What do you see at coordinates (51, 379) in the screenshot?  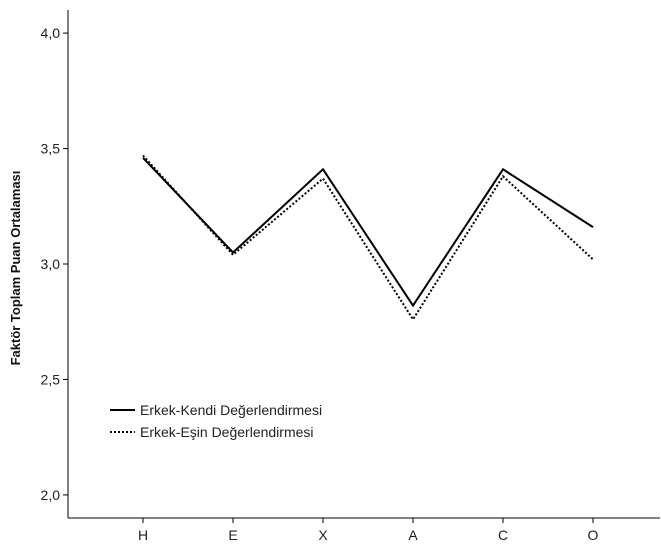 I see `y-tick-label: 2,5` at bounding box center [51, 379].